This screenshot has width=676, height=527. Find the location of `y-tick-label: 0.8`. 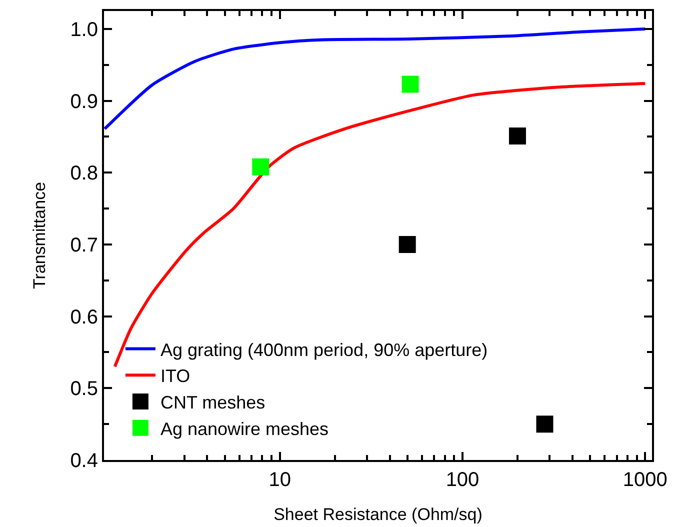

y-tick-label: 0.8 is located at coordinates (84, 173).